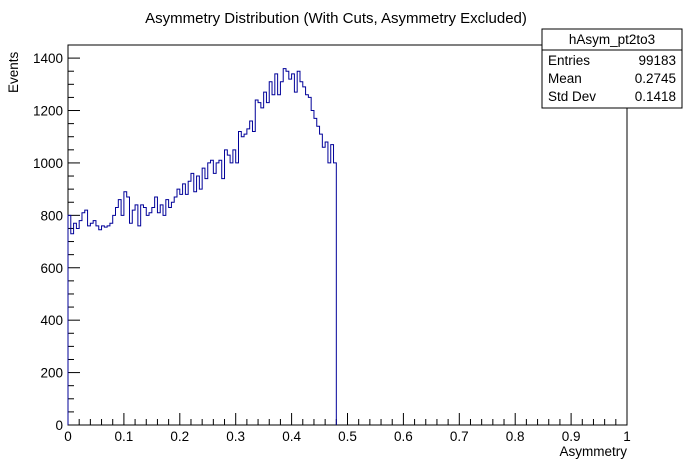 The height and width of the screenshot is (472, 696). I want to click on stats-stddev-label: Std Dev, so click(572, 96).